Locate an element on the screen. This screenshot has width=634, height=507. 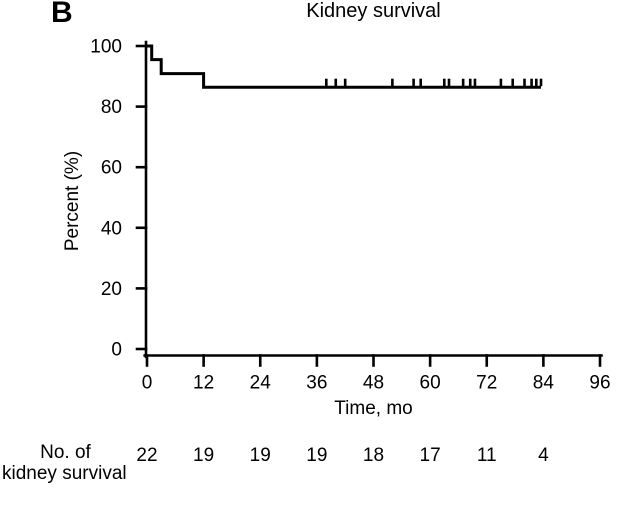
risk-table-label-line1: No. of is located at coordinates (65, 452).